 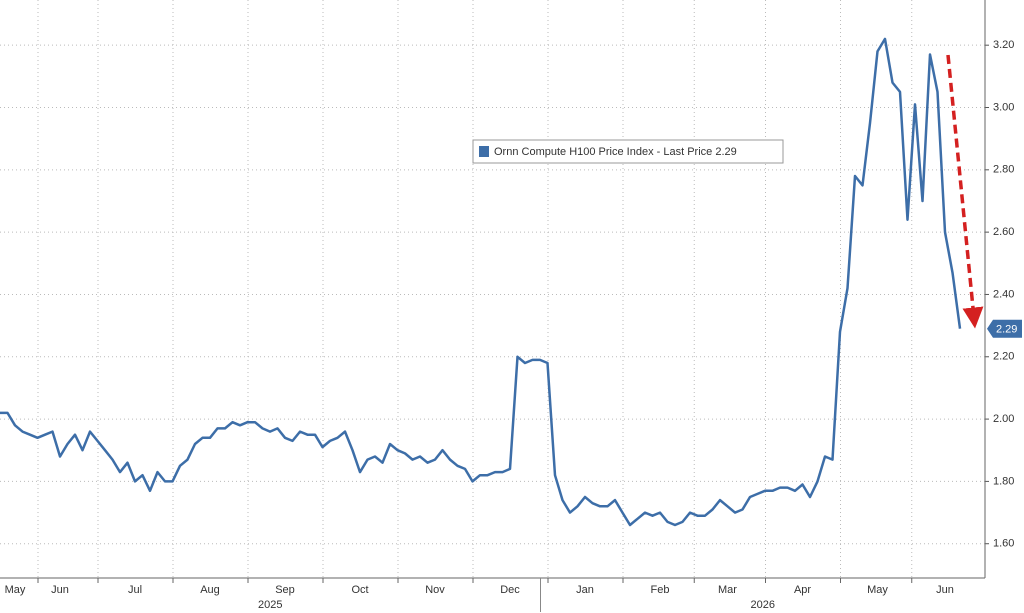 I want to click on last-price-tag, so click(x=1004, y=328).